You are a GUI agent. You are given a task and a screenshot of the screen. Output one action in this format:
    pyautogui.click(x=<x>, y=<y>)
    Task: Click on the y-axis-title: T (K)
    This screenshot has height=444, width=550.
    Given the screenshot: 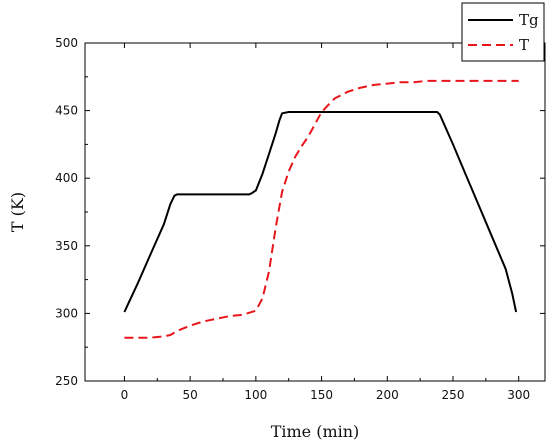 What is the action you would take?
    pyautogui.click(x=17, y=212)
    